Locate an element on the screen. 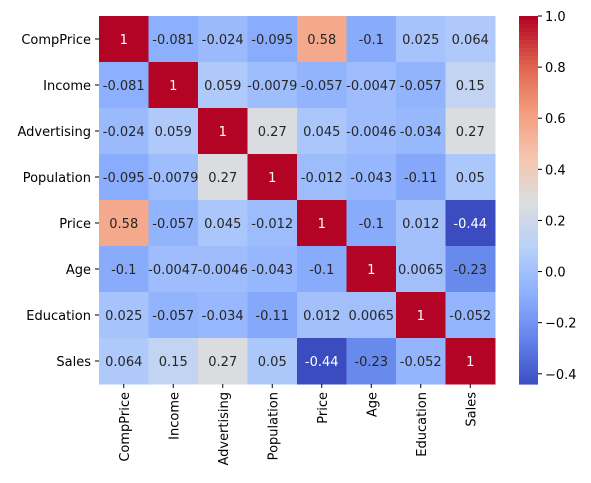  cell-annotation: -0.052 is located at coordinates (470, 316).